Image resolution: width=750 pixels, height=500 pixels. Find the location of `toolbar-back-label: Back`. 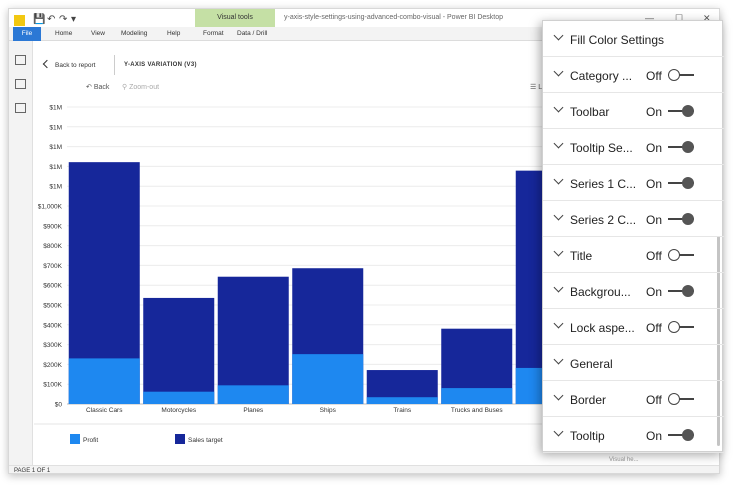

toolbar-back-label: Back is located at coordinates (101, 87).